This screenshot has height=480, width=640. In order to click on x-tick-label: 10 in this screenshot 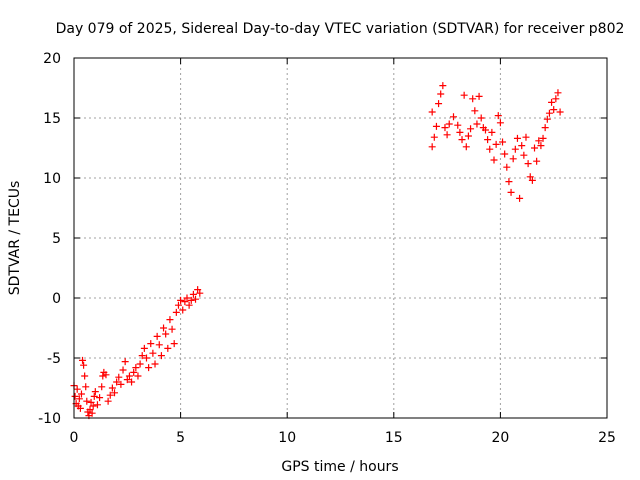, I will do `click(287, 438)`.